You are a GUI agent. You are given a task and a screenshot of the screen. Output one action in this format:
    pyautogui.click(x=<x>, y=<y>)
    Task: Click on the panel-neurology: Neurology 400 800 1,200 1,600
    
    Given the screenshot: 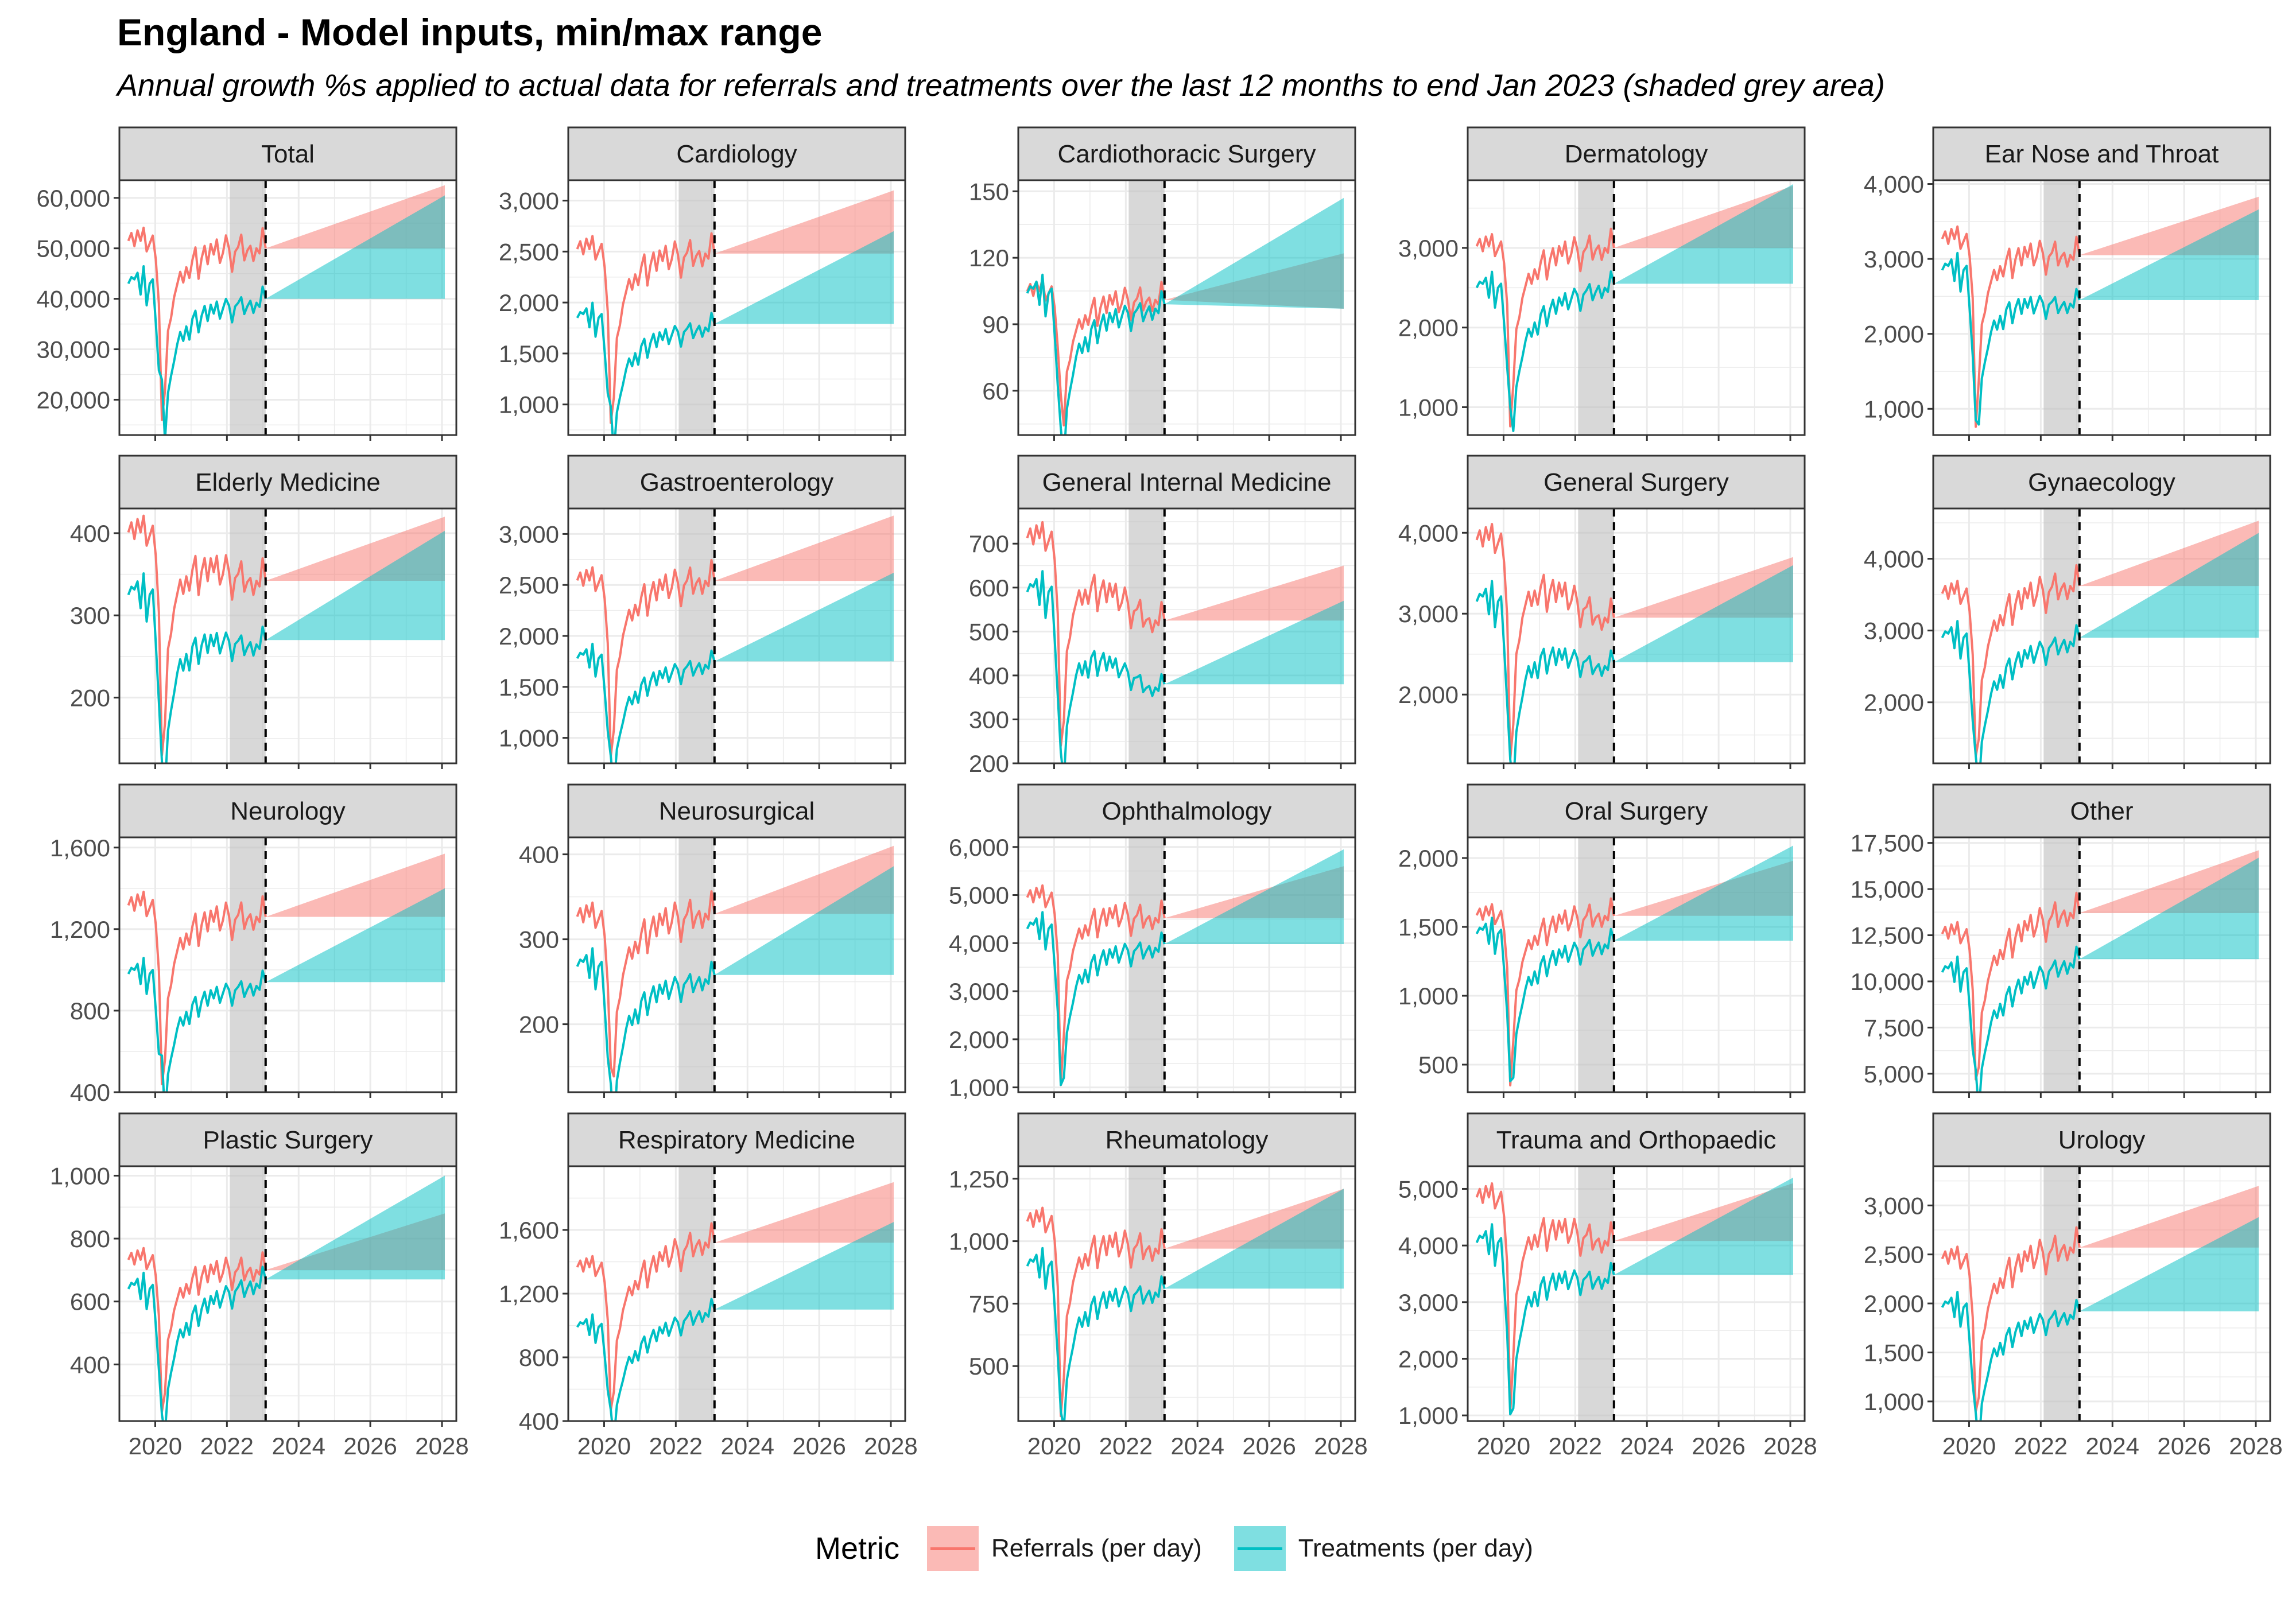 What is the action you would take?
    pyautogui.click(x=253, y=944)
    